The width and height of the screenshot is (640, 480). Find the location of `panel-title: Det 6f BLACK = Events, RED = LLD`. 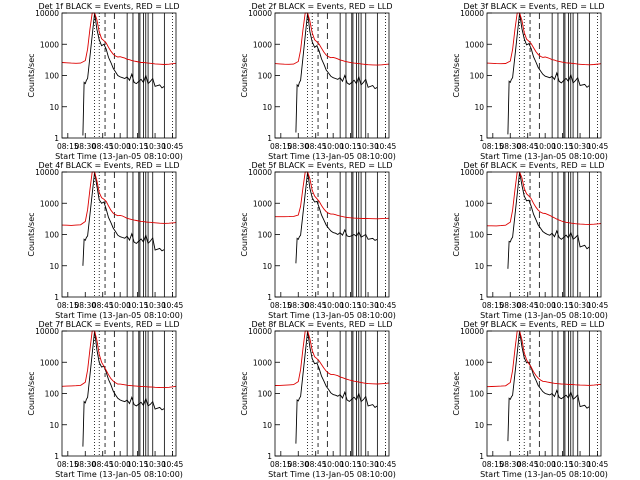

panel-title: Det 6f BLACK = Events, RED = LLD is located at coordinates (533, 165).